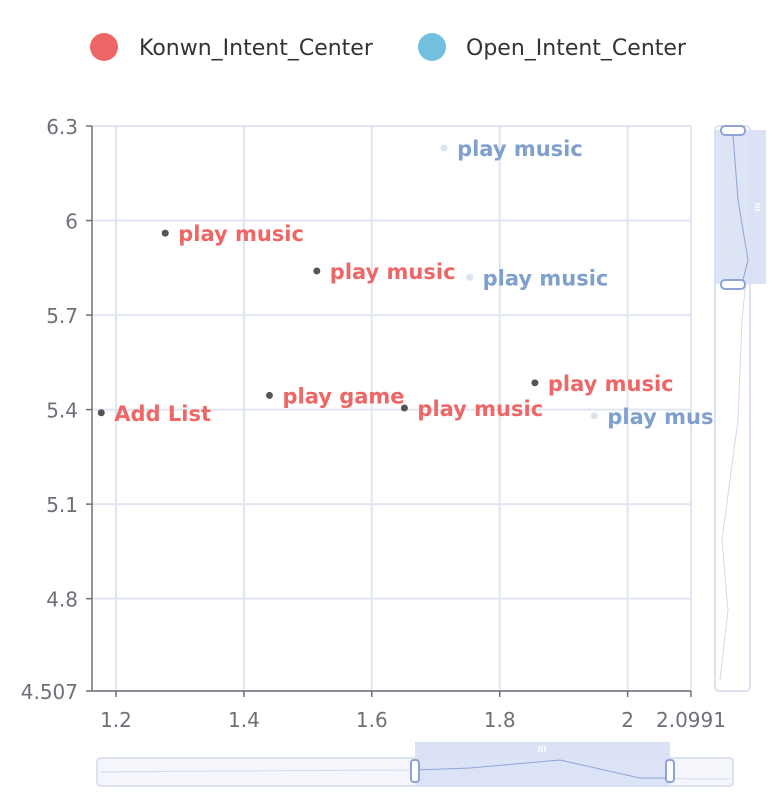 The image size is (783, 808). Describe the element at coordinates (372, 720) in the screenshot. I see `x-tick-label: 1.6` at that location.